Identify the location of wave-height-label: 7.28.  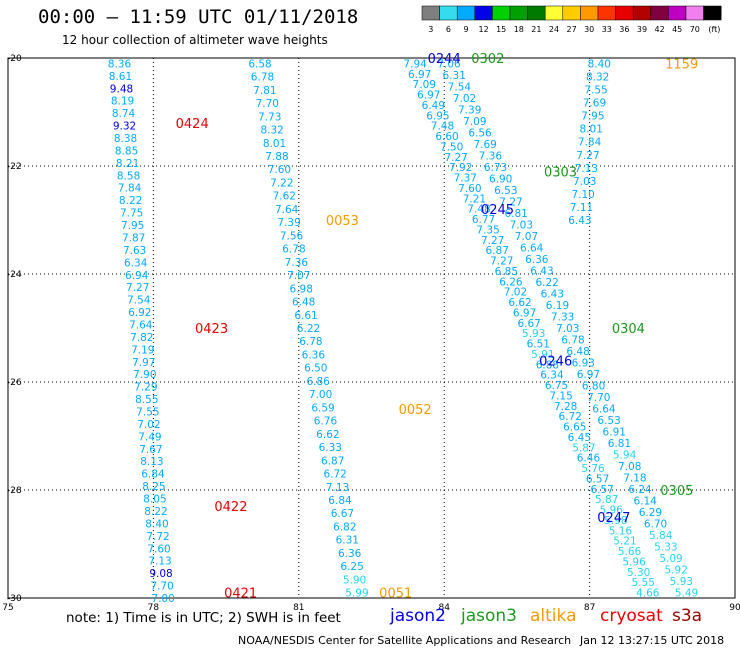
(565, 407).